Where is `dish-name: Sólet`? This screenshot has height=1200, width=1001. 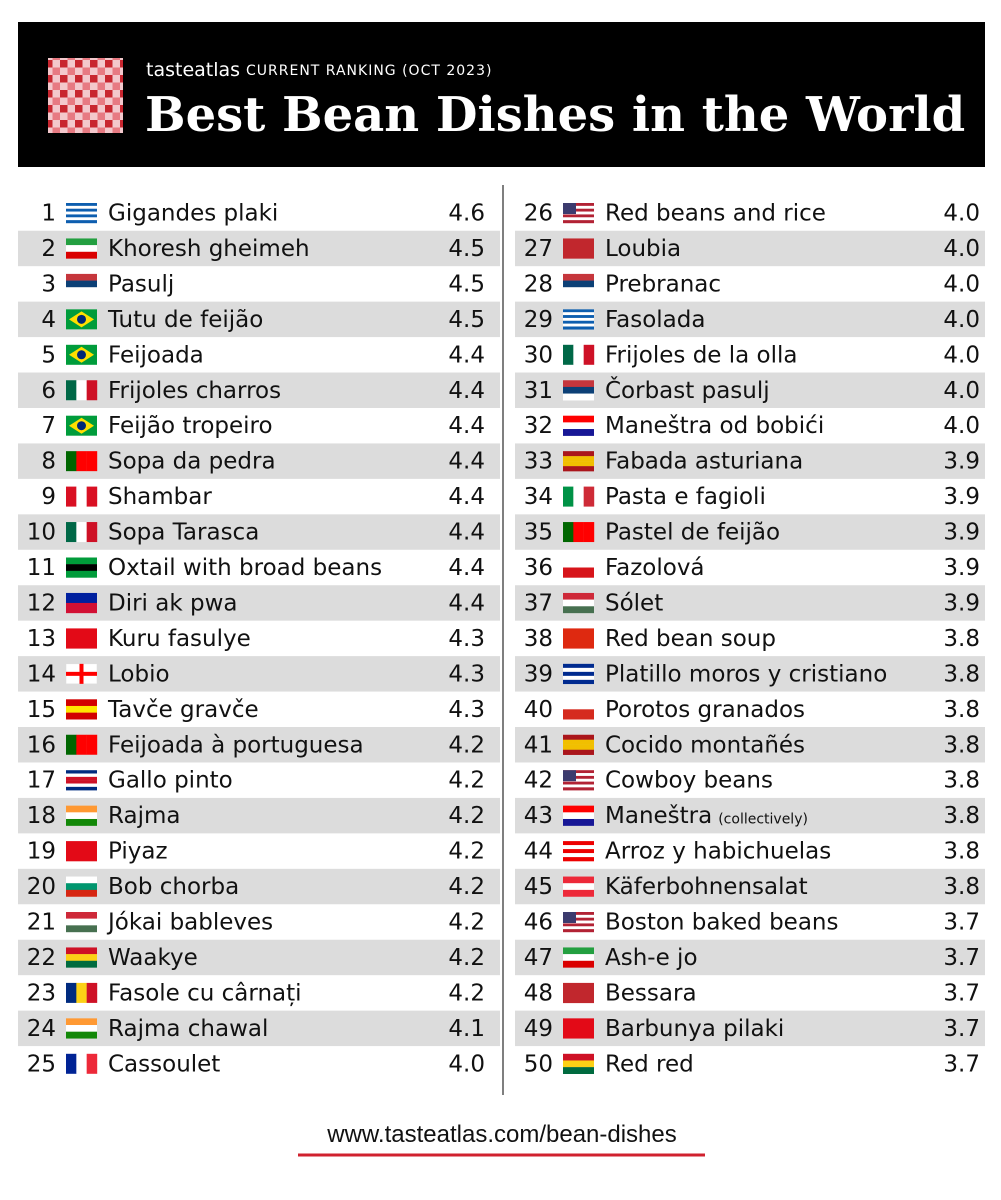
dish-name: Sólet is located at coordinates (634, 603).